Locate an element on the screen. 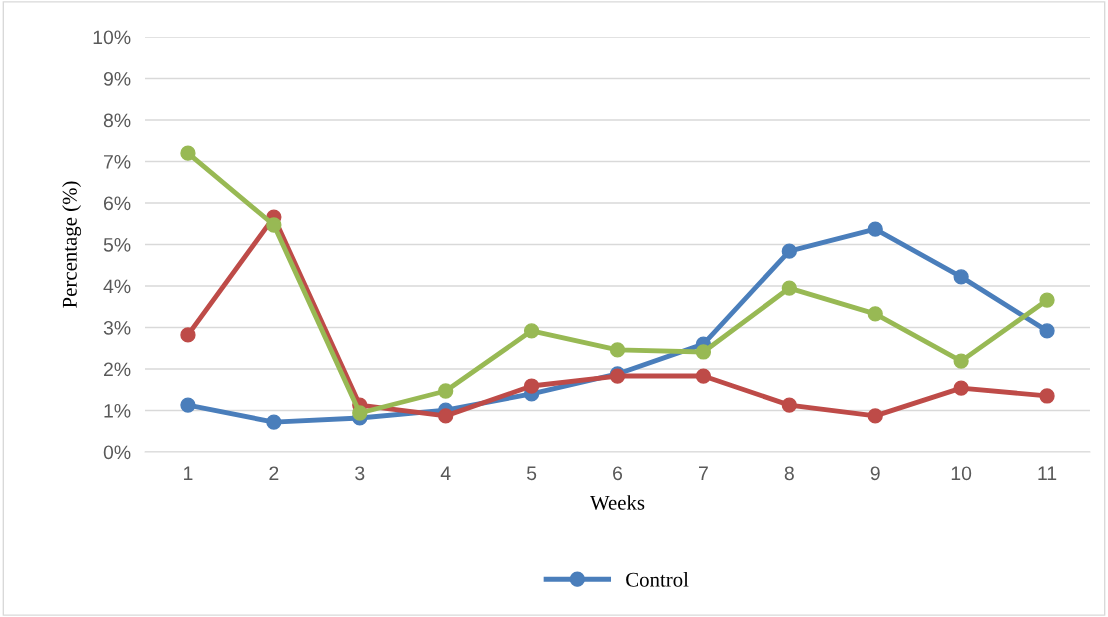 This screenshot has width=1108, height=617. y-tick-label: 7% is located at coordinates (117, 162).